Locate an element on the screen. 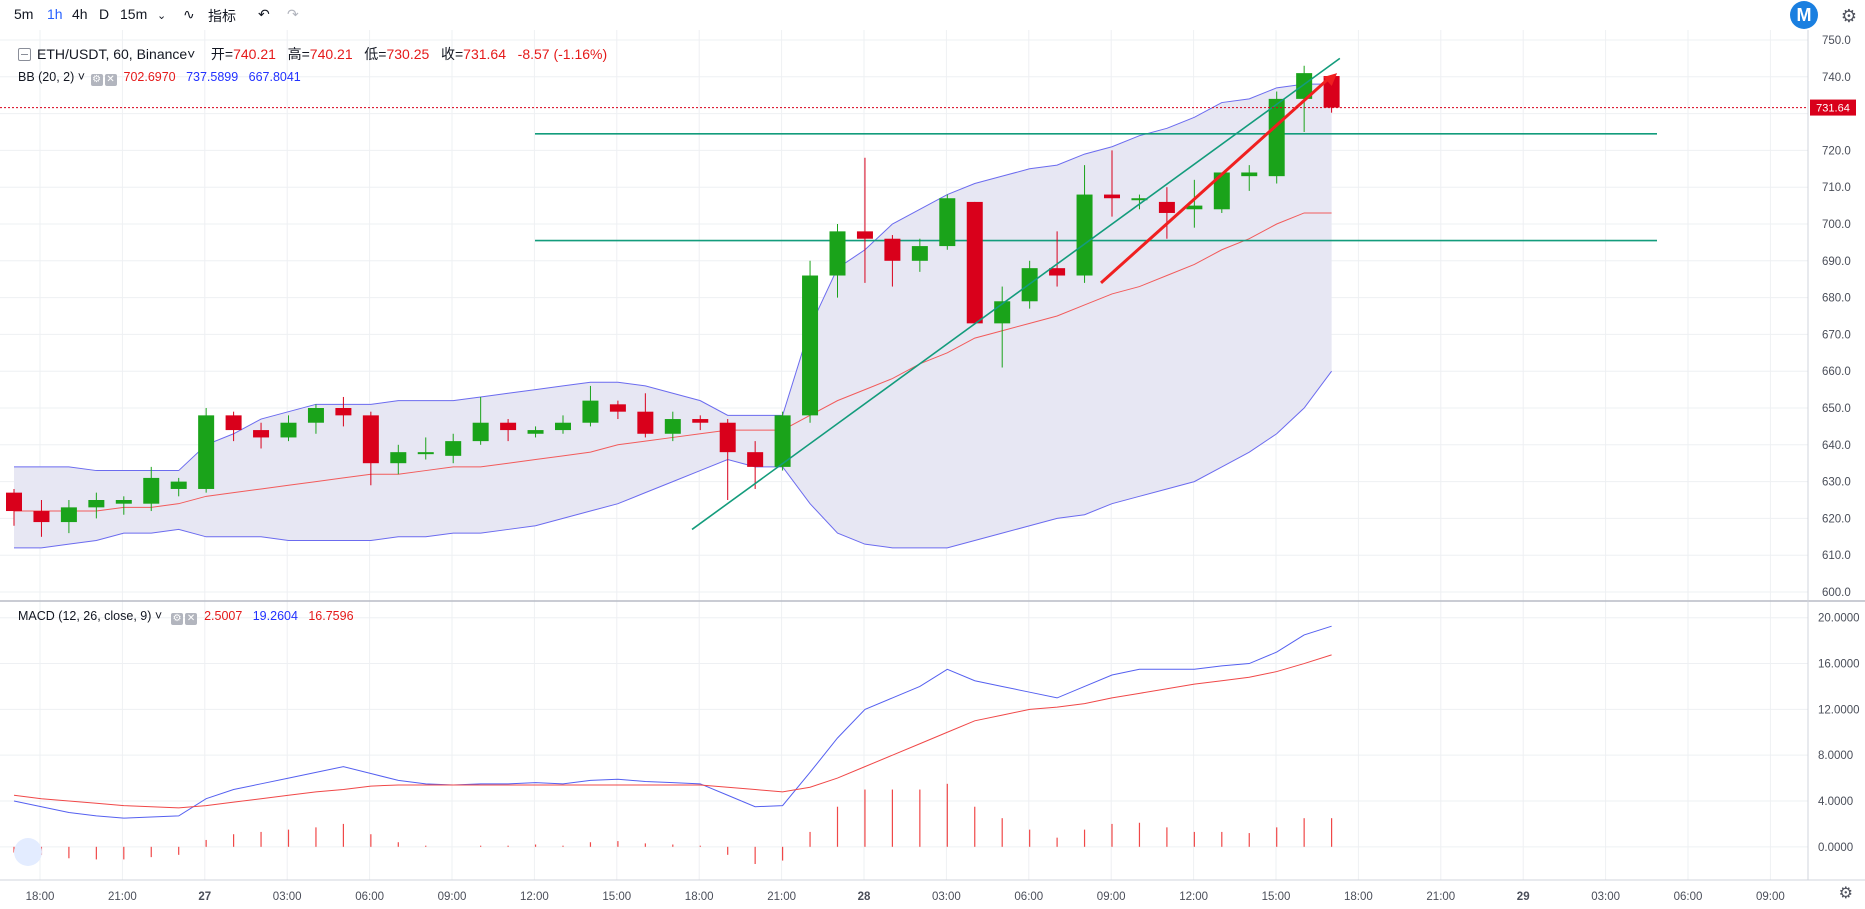 This screenshot has width=1865, height=909. price-tick-label: 670.0 is located at coordinates (1836, 335).